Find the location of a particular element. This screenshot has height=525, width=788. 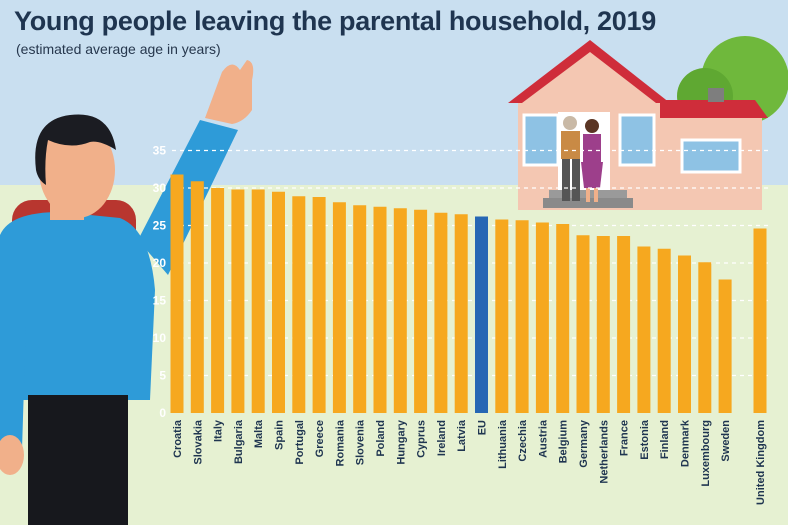

bar-czechia is located at coordinates (522, 316).